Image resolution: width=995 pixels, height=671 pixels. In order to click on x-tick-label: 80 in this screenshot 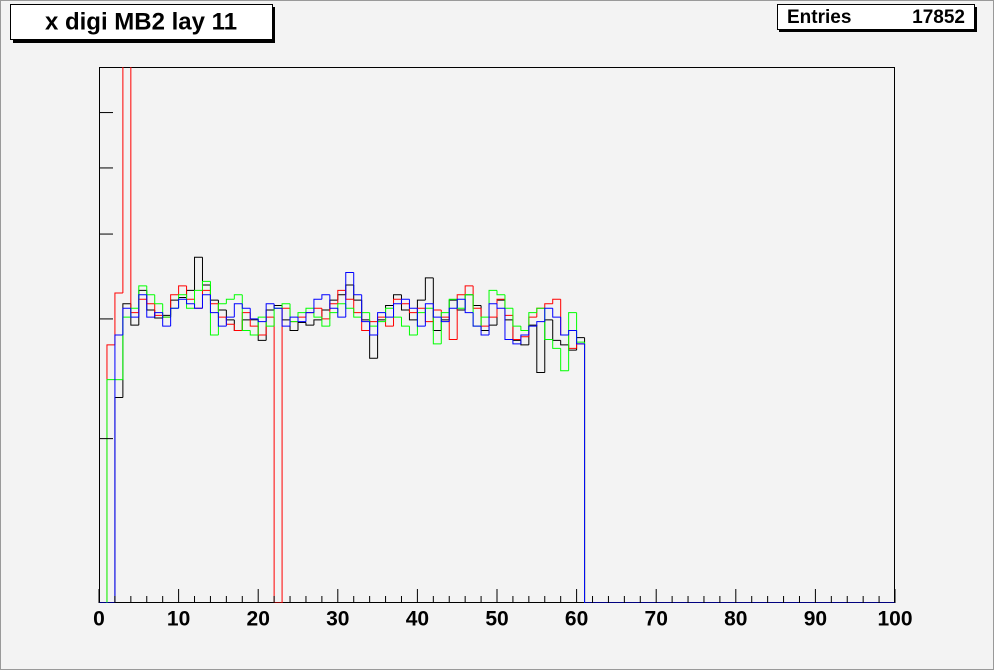, I will do `click(735, 619)`.